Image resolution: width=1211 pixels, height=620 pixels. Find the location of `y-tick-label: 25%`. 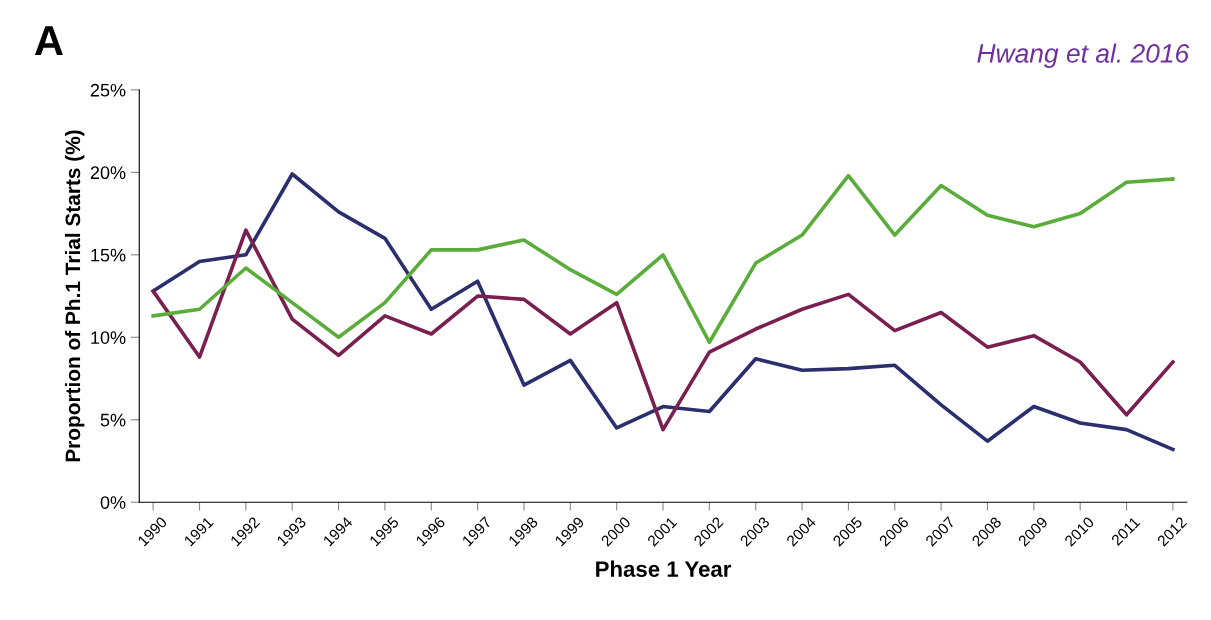

y-tick-label: 25% is located at coordinates (108, 90).